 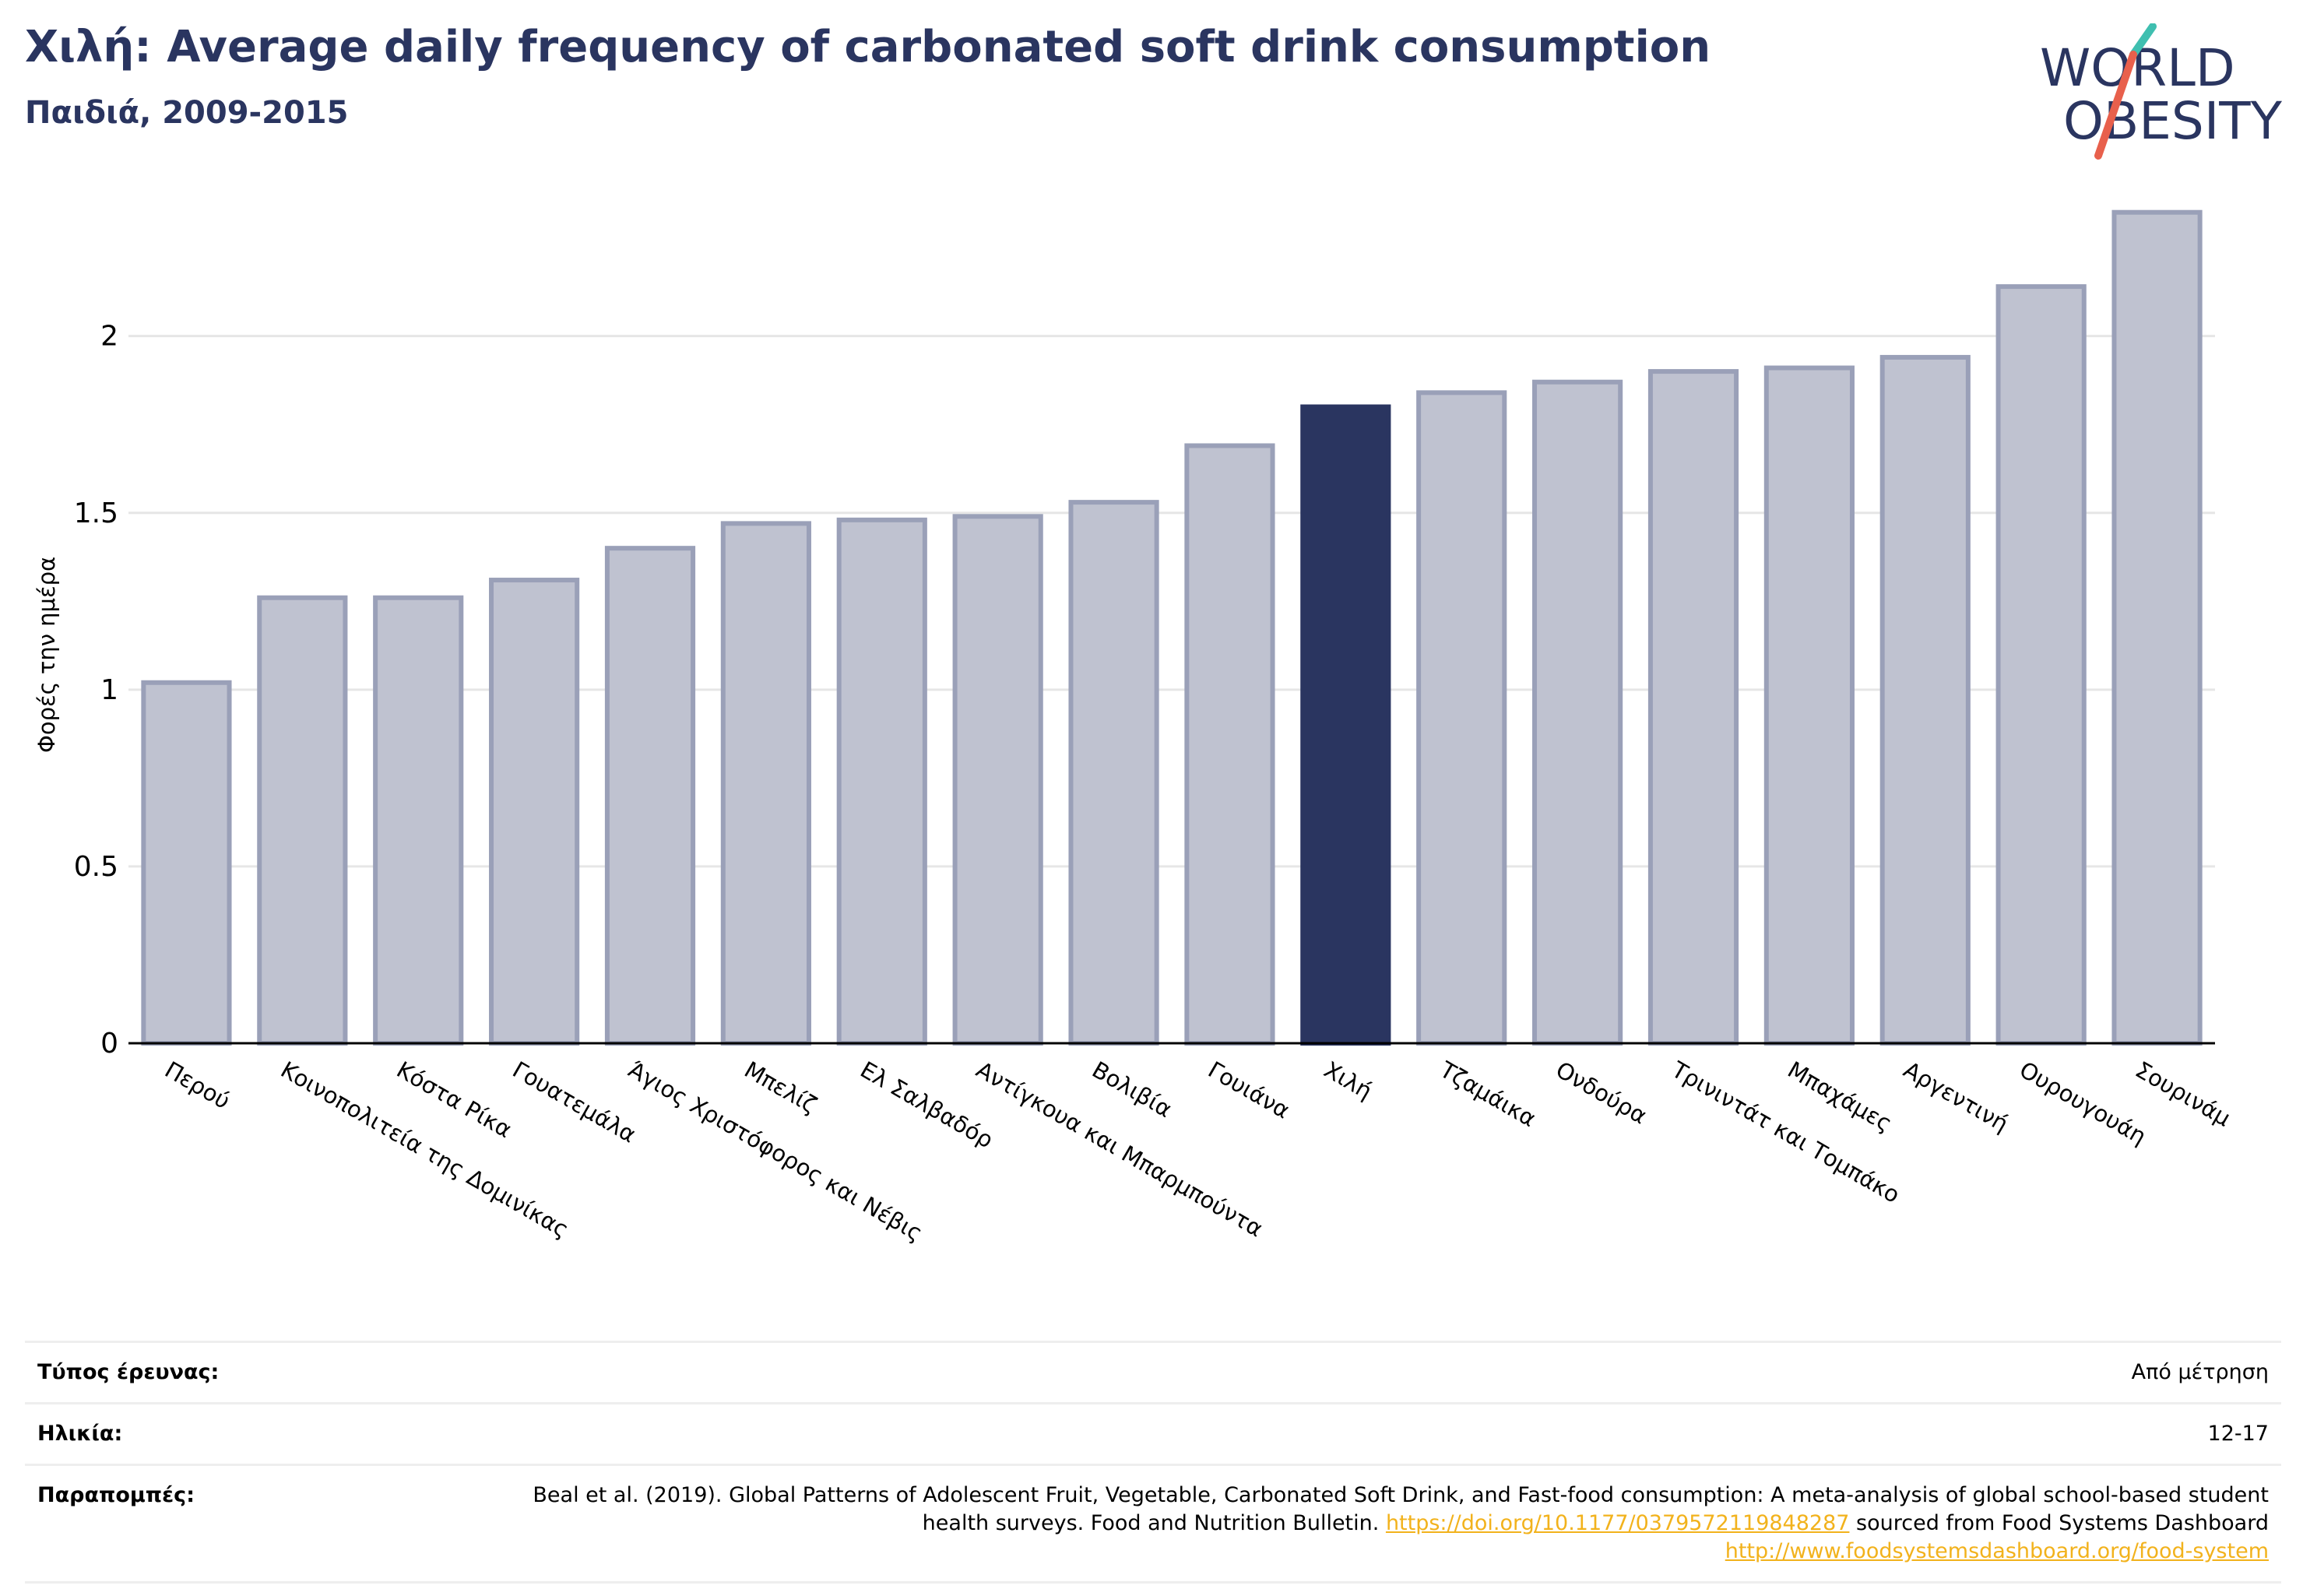 What do you see at coordinates (109, 1044) in the screenshot?
I see `y-tick-label: 0` at bounding box center [109, 1044].